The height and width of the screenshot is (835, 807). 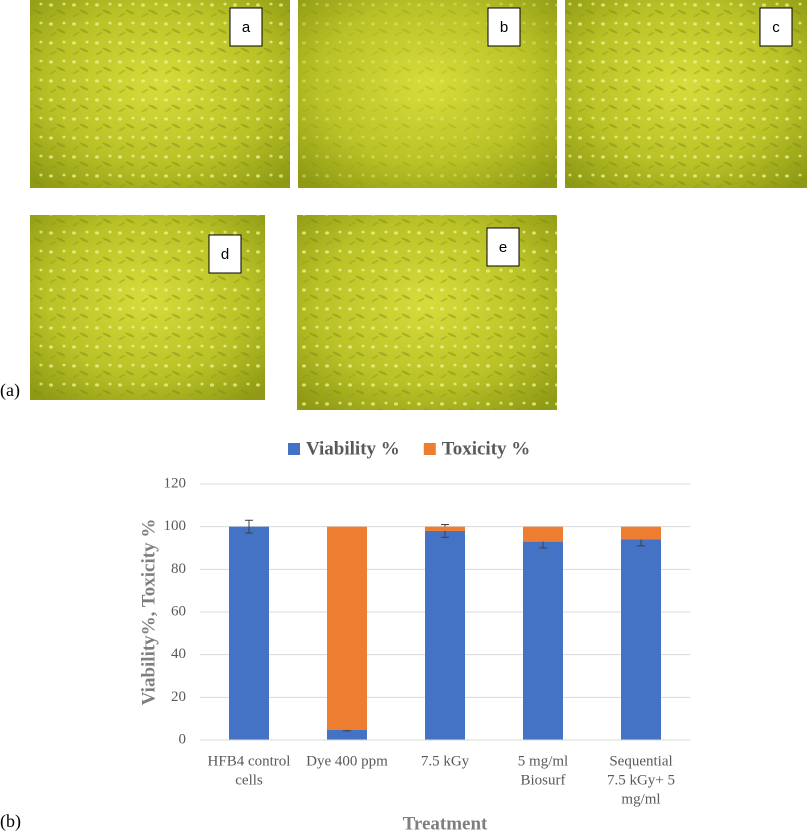 What do you see at coordinates (353, 448) in the screenshot?
I see `legend-label: Viability %` at bounding box center [353, 448].